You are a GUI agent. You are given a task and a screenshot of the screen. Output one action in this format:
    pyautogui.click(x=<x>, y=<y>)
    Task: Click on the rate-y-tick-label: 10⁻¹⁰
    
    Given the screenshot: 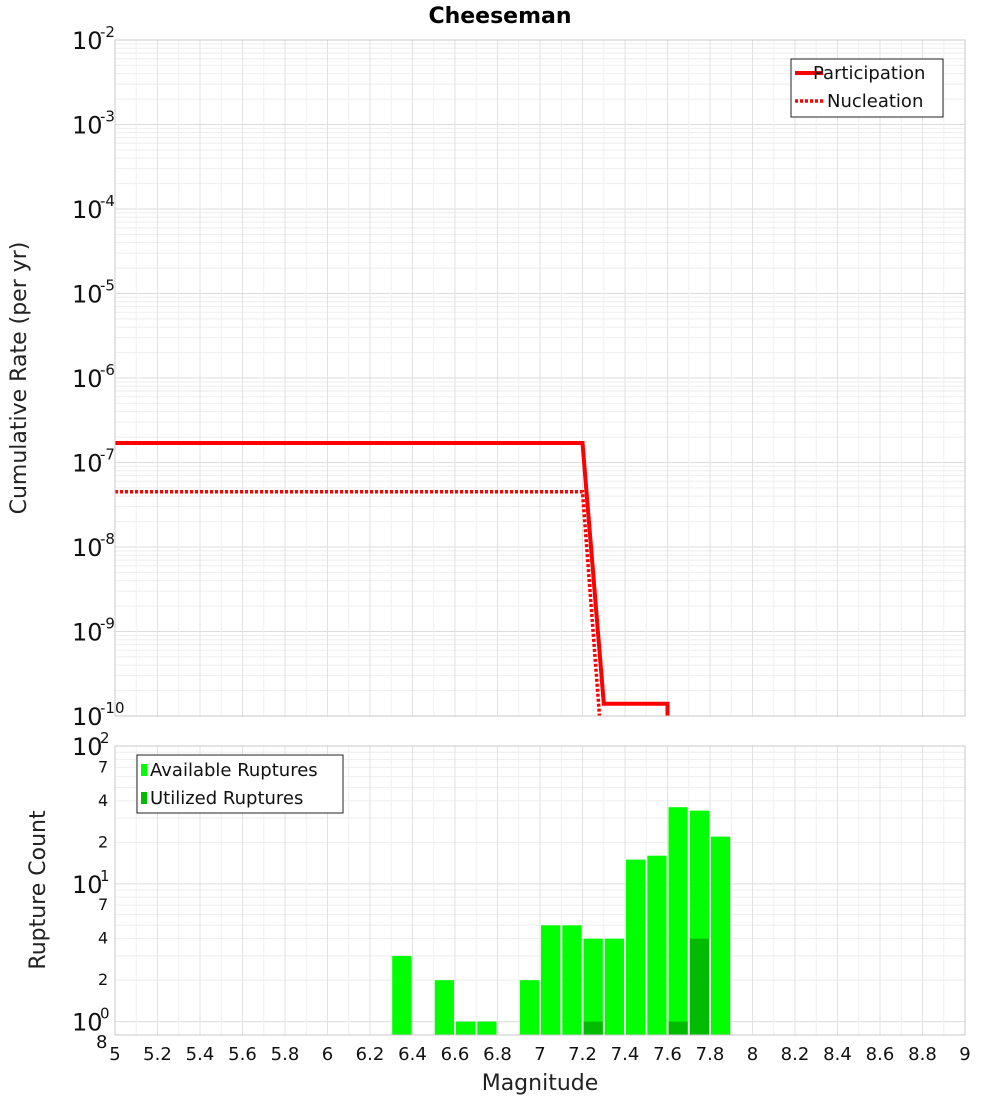 What is the action you would take?
    pyautogui.click(x=98, y=715)
    